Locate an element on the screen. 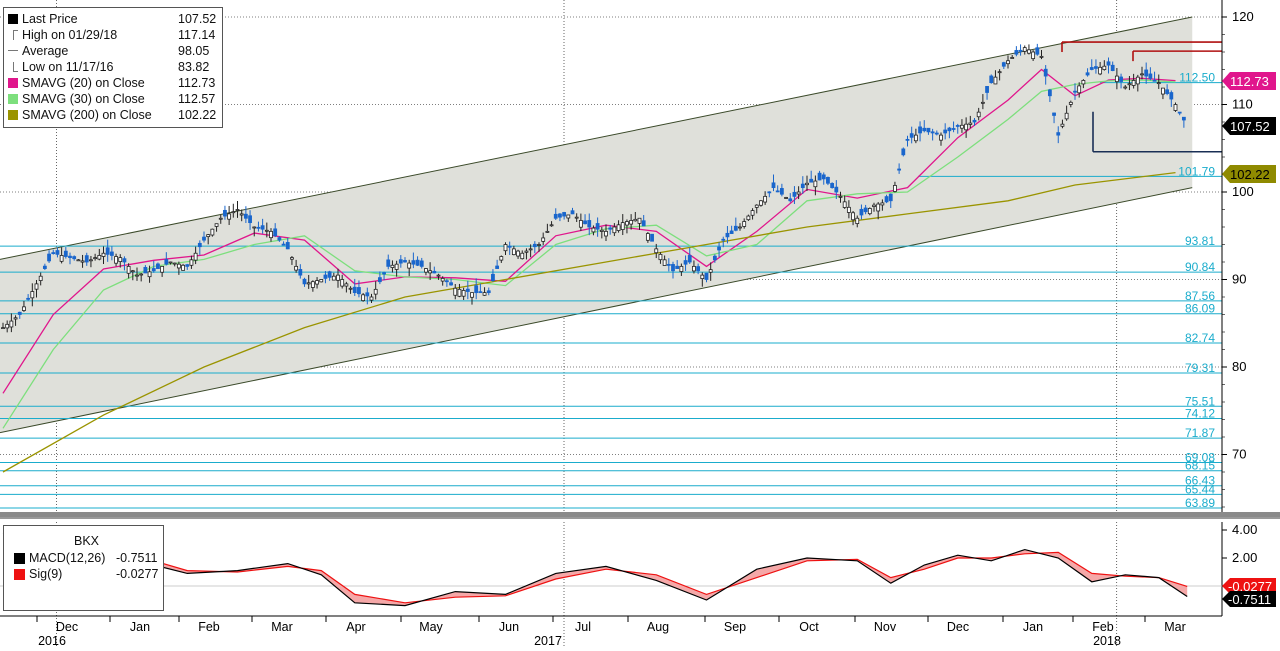  fib-level-label: 68.15 is located at coordinates (1200, 466).